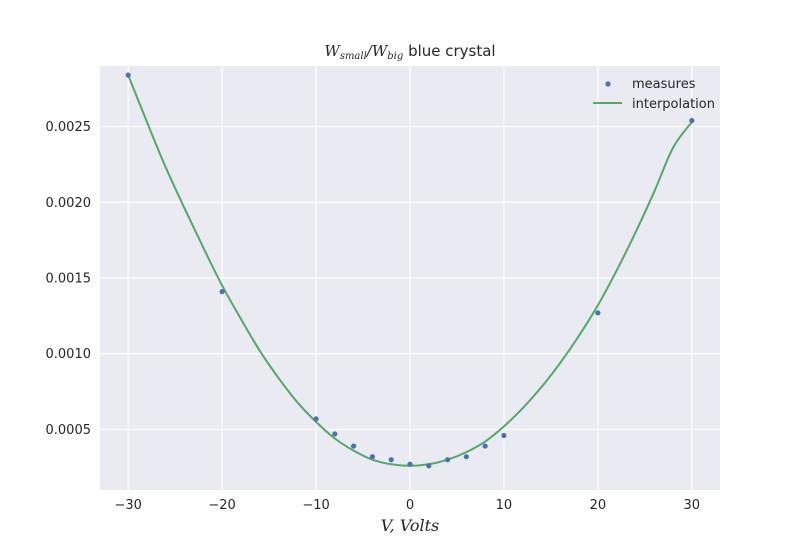 The width and height of the screenshot is (800, 550). What do you see at coordinates (380, 51) in the screenshot?
I see `title-w-big: W` at bounding box center [380, 51].